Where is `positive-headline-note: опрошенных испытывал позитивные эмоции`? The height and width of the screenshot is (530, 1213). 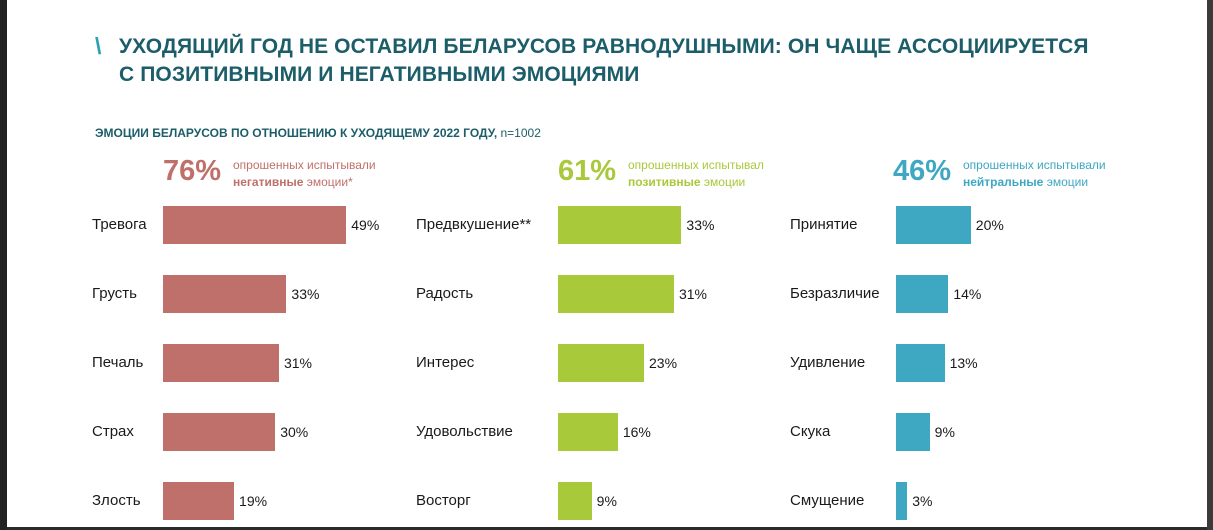 positive-headline-note: опрошенных испытывал позитивные эмоции is located at coordinates (696, 174).